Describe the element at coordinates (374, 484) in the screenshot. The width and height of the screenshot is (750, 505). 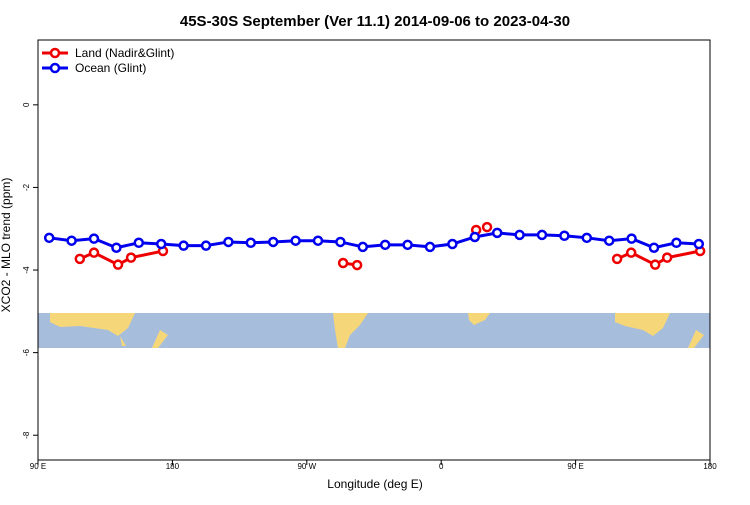
I see `x-axis-label: Longitude (deg E)` at that location.